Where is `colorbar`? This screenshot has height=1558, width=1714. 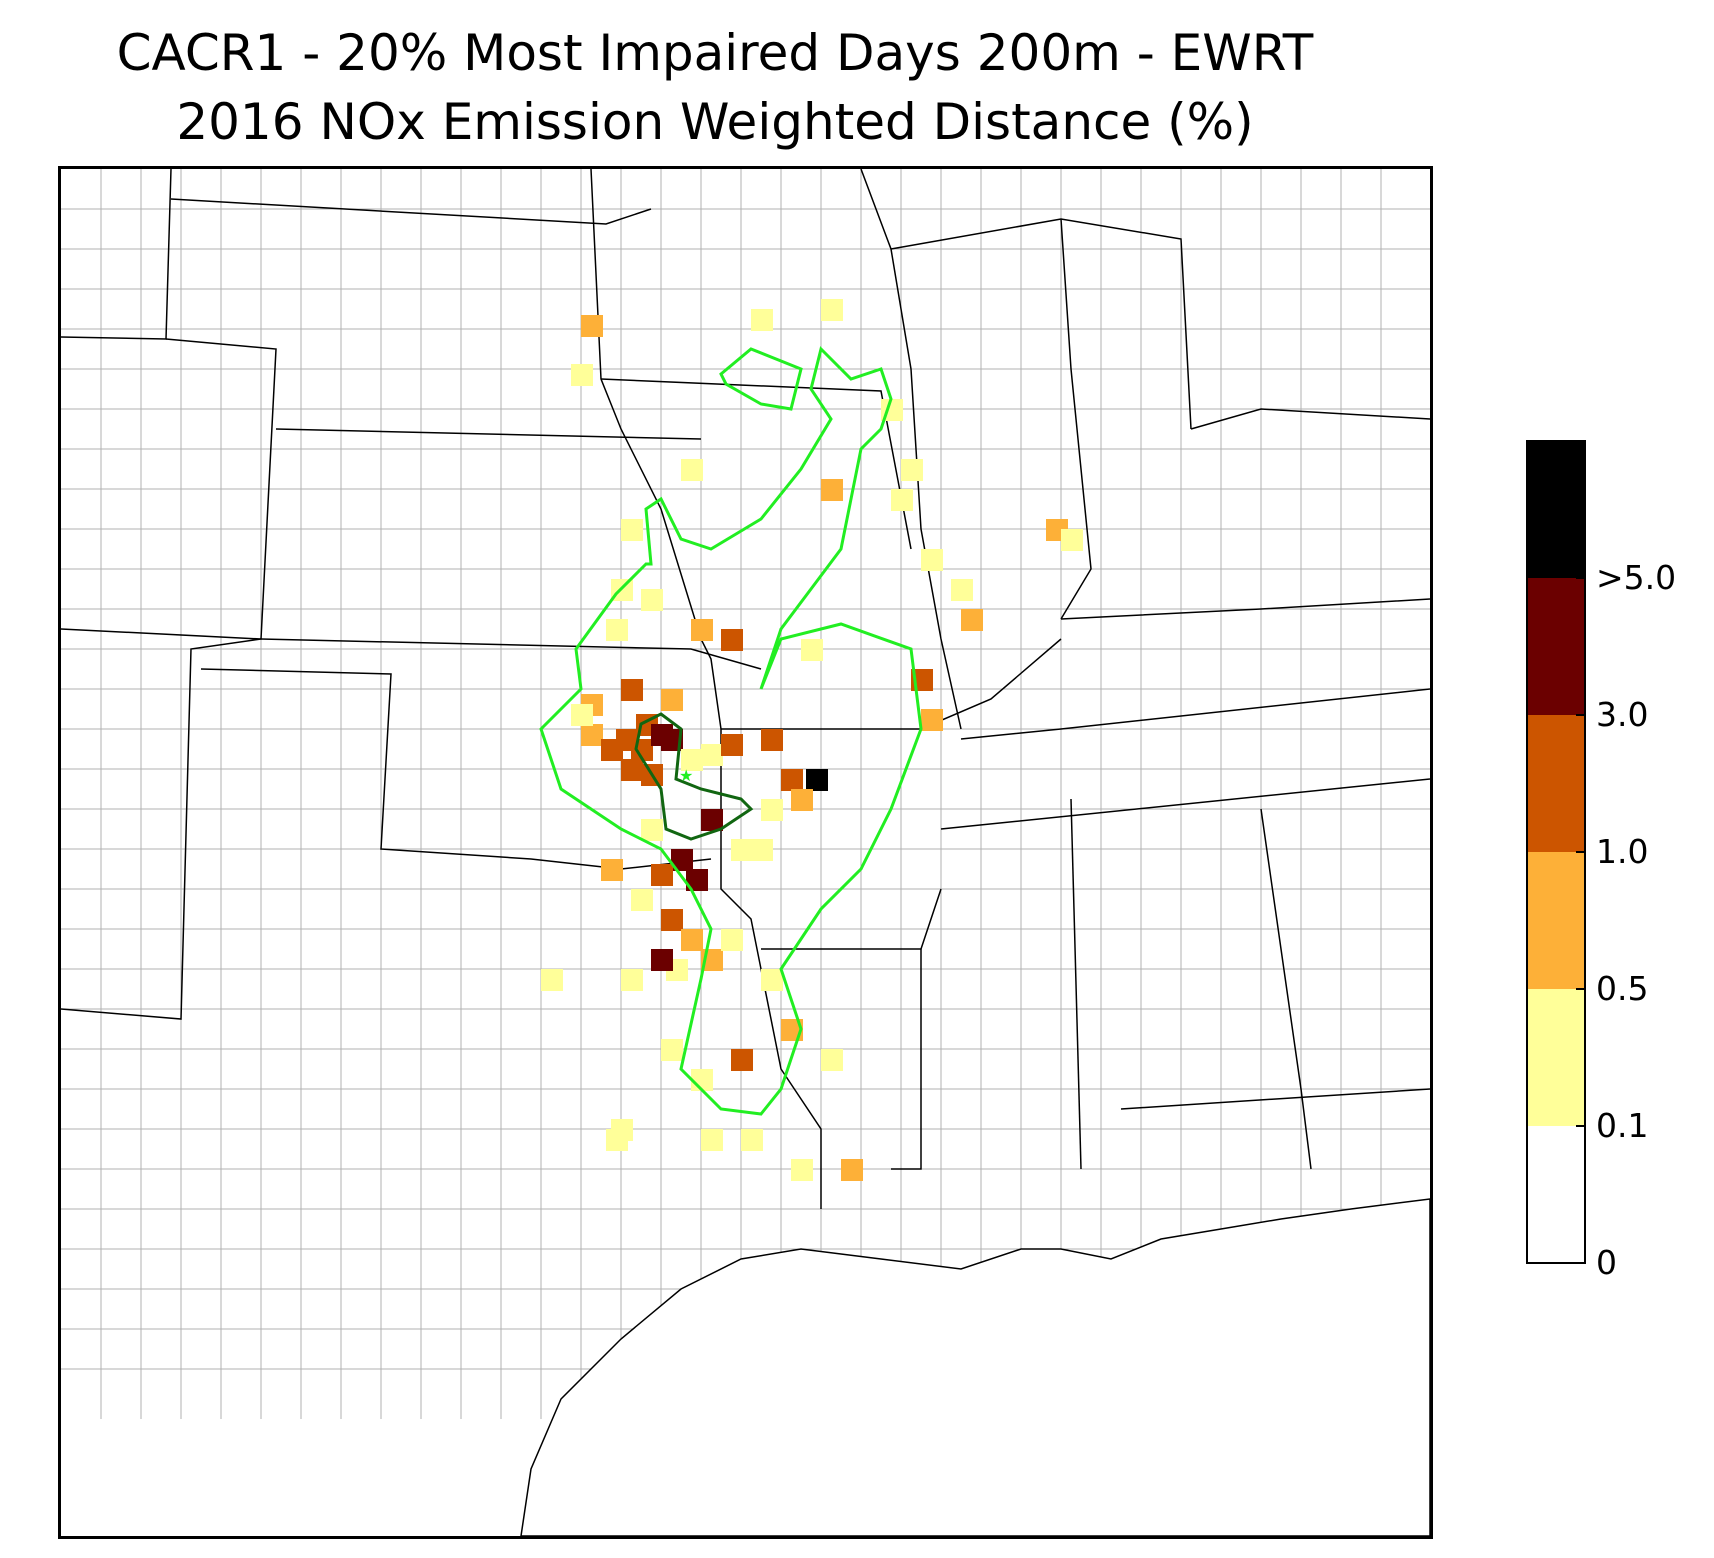 colorbar is located at coordinates (1556, 852).